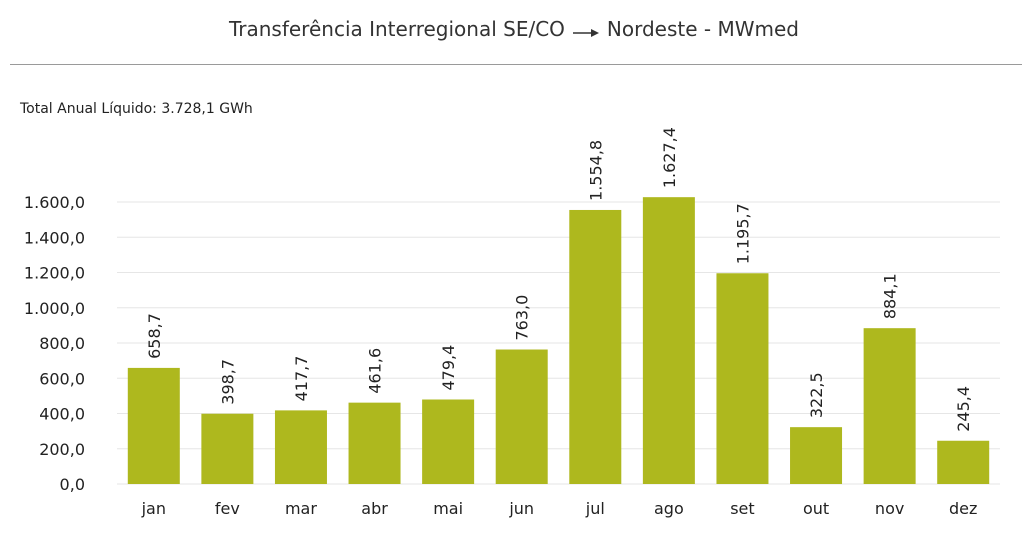 This screenshot has height=547, width=1028. Describe the element at coordinates (153, 508) in the screenshot. I see `x-tick-label: jan` at that location.